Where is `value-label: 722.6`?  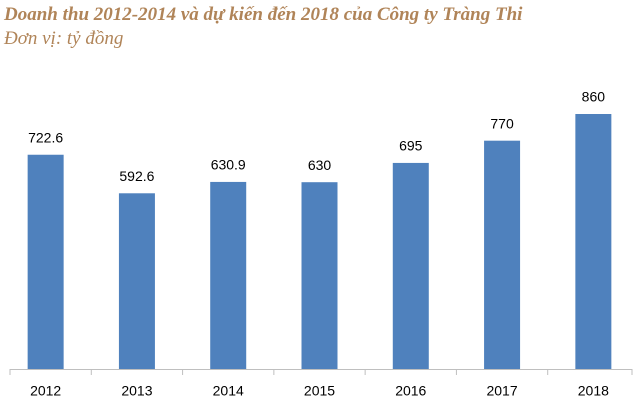 value-label: 722.6 is located at coordinates (45, 137).